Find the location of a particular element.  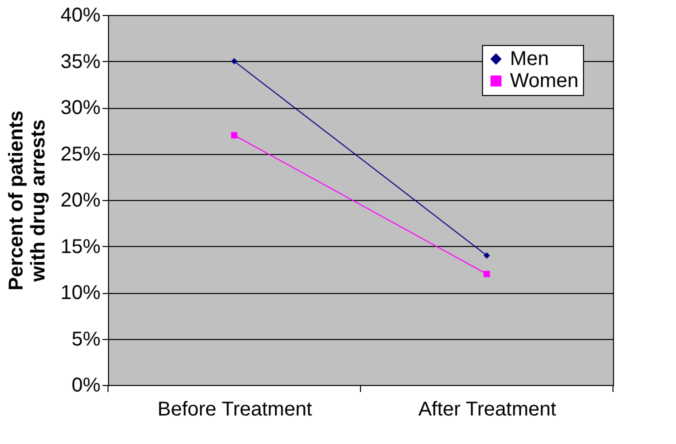

x-tick-label: Before Treatment is located at coordinates (234, 409).